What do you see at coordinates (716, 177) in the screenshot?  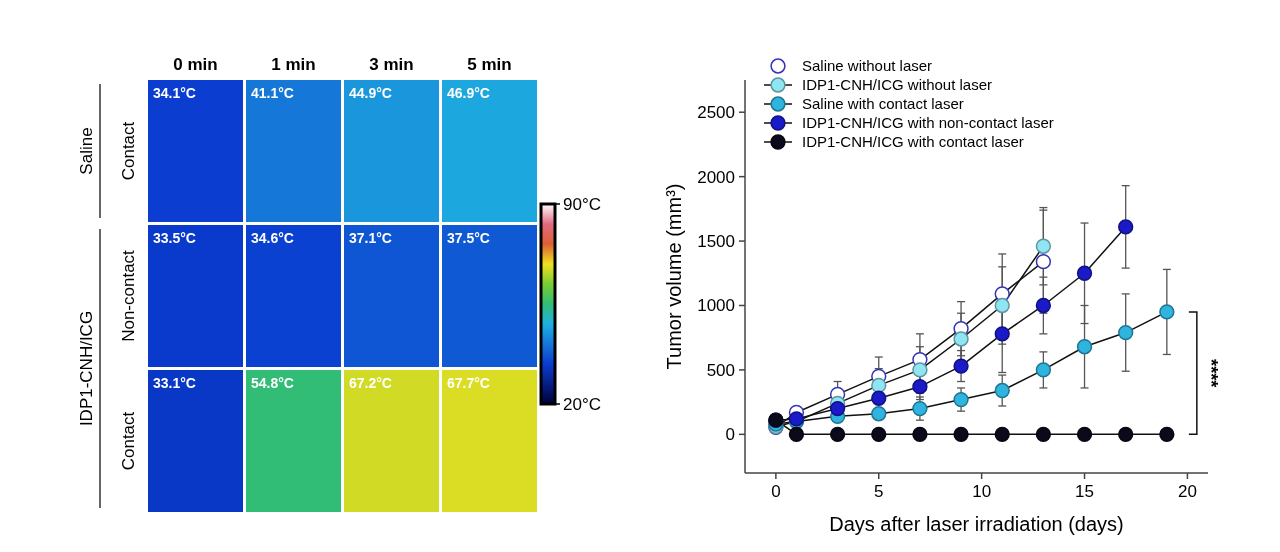 I see `y-tick-label: 2000` at bounding box center [716, 177].